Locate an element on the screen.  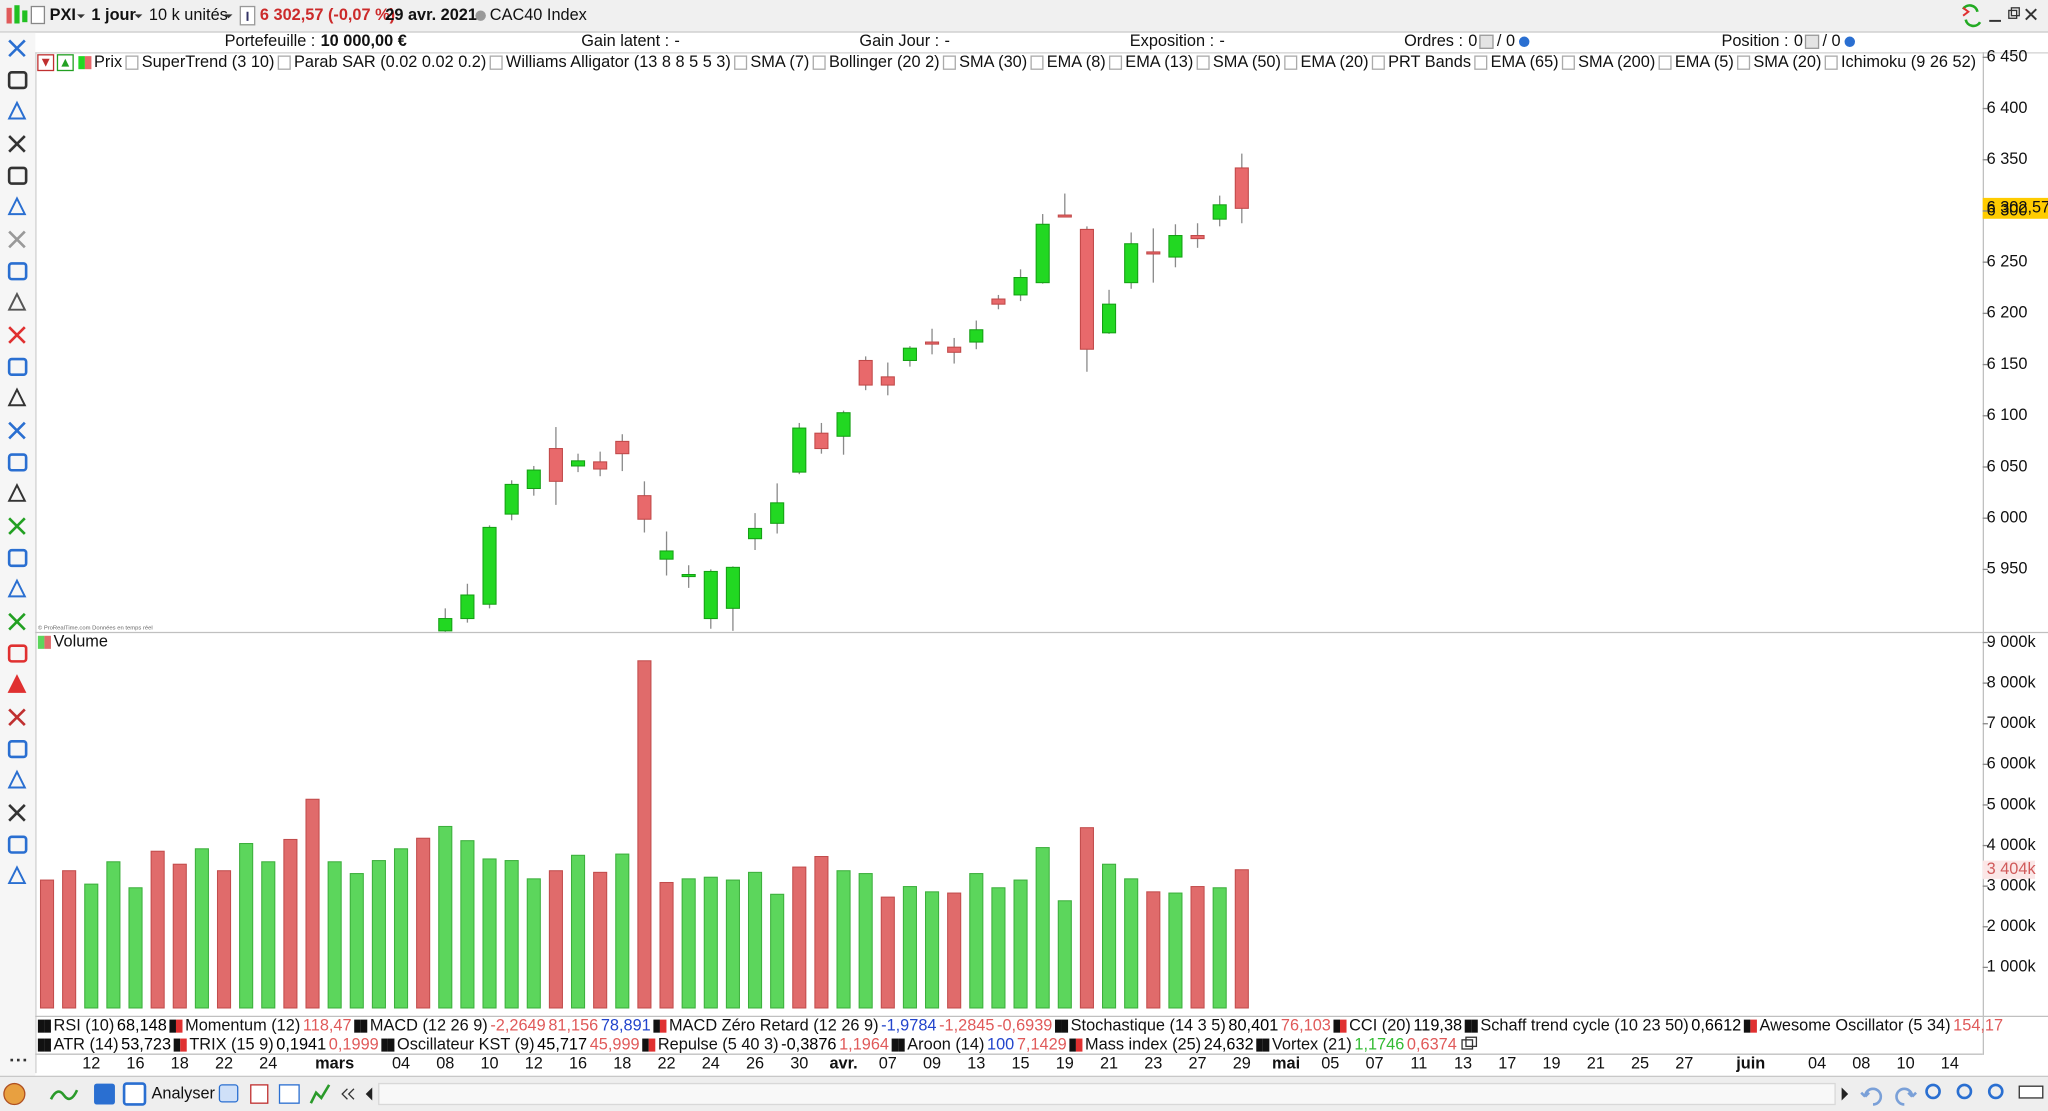
zoom-out is located at coordinates (1964, 1091).